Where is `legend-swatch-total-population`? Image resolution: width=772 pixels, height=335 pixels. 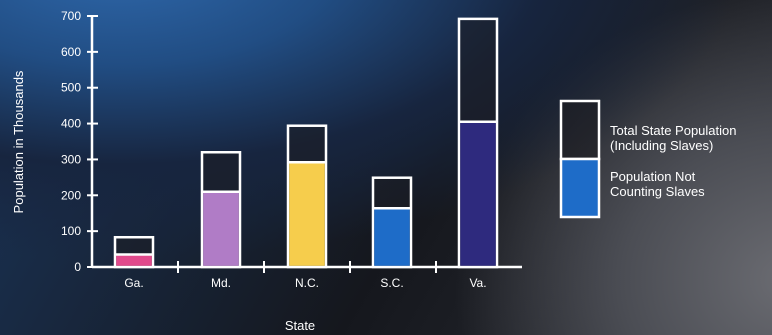 legend-swatch-total-population is located at coordinates (580, 130).